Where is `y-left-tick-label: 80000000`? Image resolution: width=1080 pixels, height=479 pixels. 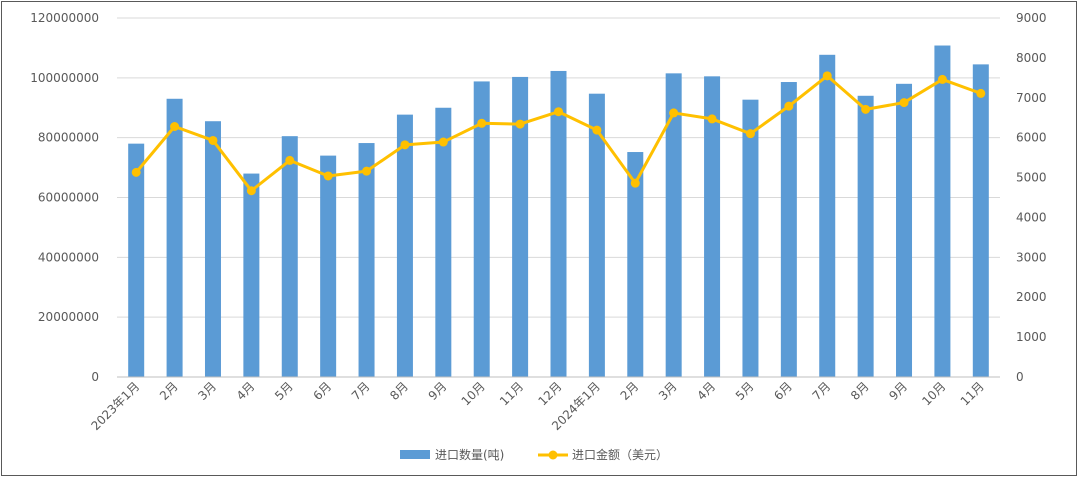 y-left-tick-label: 80000000 is located at coordinates (68, 138).